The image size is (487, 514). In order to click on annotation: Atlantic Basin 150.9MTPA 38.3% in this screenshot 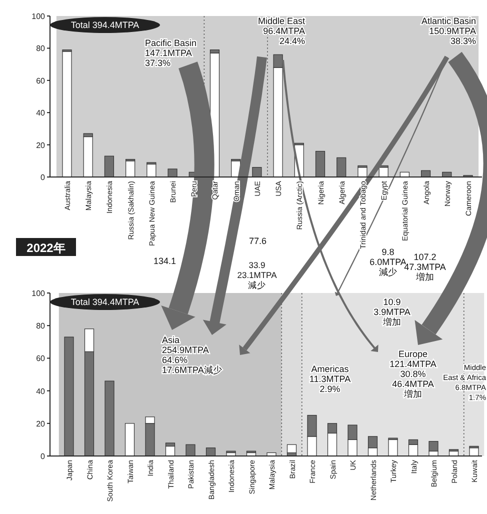, I will do `click(448, 31)`.